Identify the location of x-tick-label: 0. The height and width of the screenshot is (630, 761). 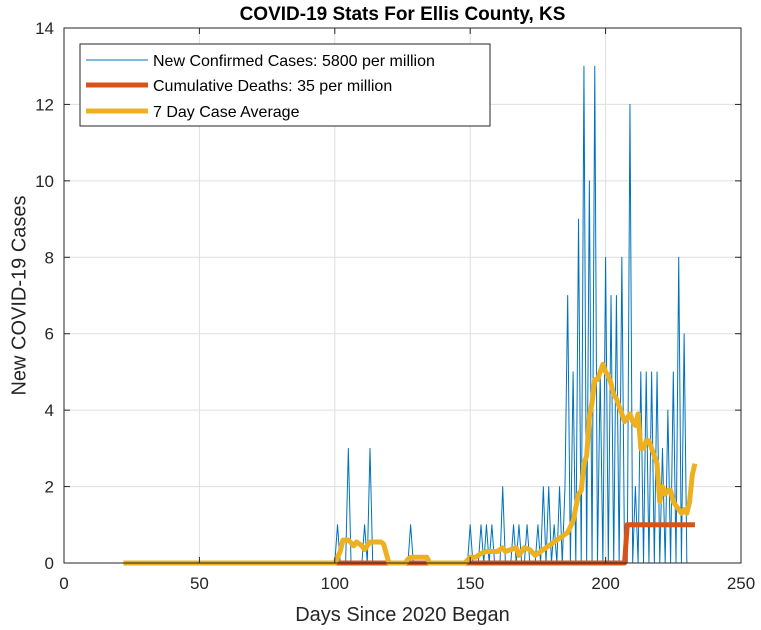
(63, 583).